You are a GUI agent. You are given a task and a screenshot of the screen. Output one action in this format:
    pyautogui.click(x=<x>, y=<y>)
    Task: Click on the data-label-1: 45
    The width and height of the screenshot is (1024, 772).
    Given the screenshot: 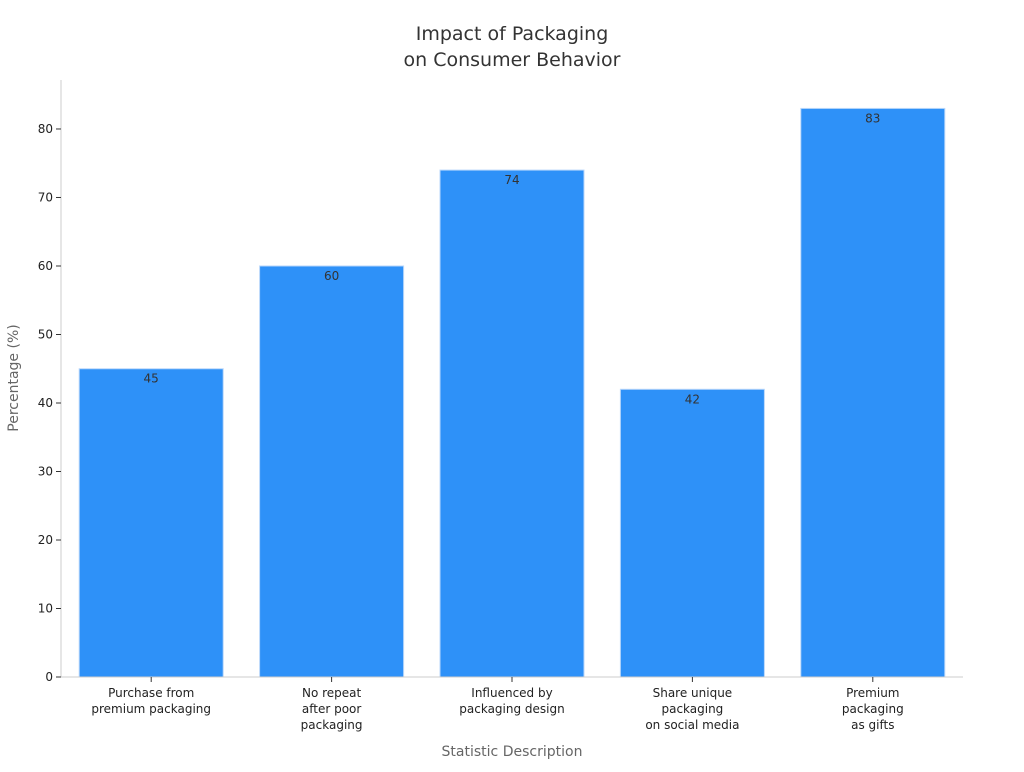 What is the action you would take?
    pyautogui.click(x=151, y=379)
    